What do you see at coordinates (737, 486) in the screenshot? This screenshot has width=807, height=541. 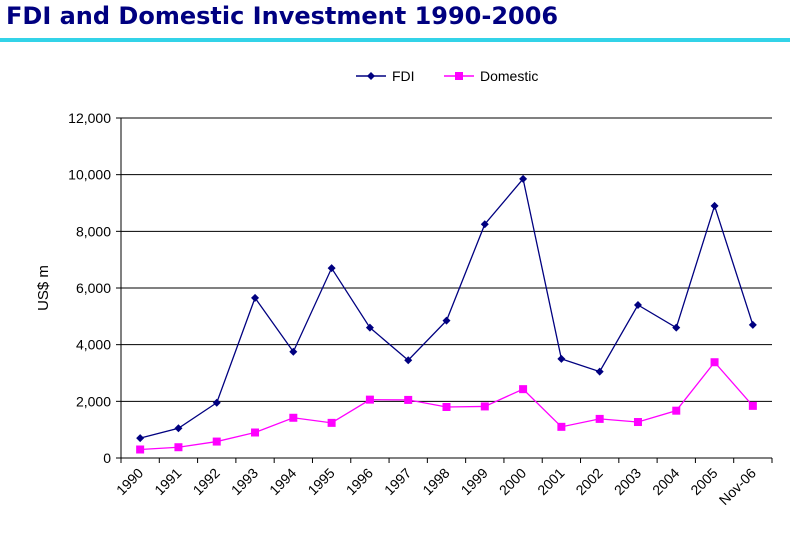 I see `x-tick-label: Nov-06` at bounding box center [737, 486].